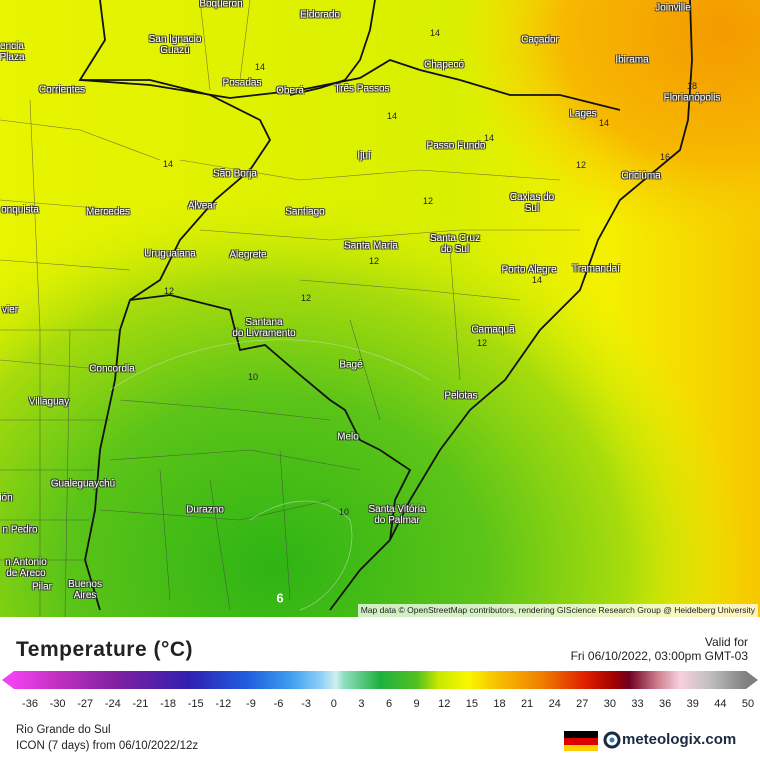  Describe the element at coordinates (278, 704) in the screenshot. I see `scale-tick-label: -6` at that location.